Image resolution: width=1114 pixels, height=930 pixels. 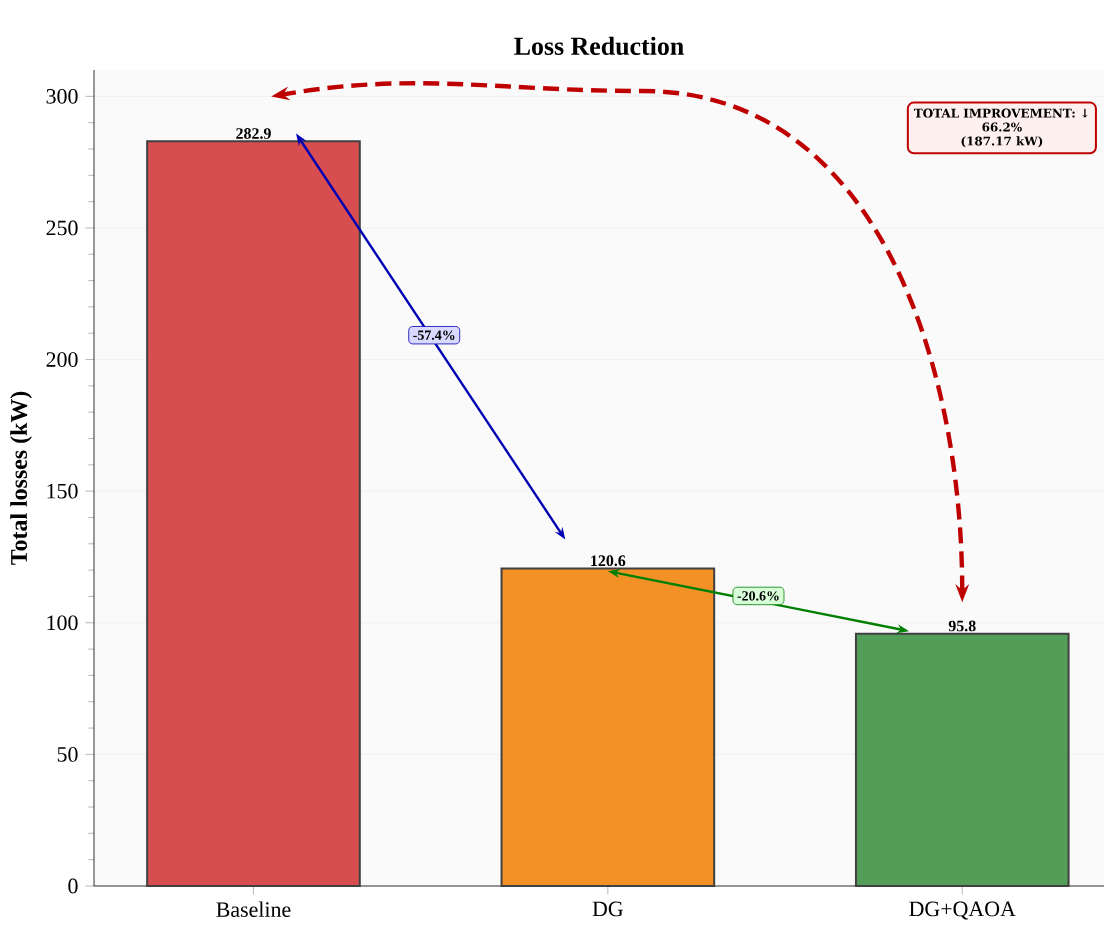 What do you see at coordinates (62, 623) in the screenshot?
I see `y-tick-label: 100` at bounding box center [62, 623].